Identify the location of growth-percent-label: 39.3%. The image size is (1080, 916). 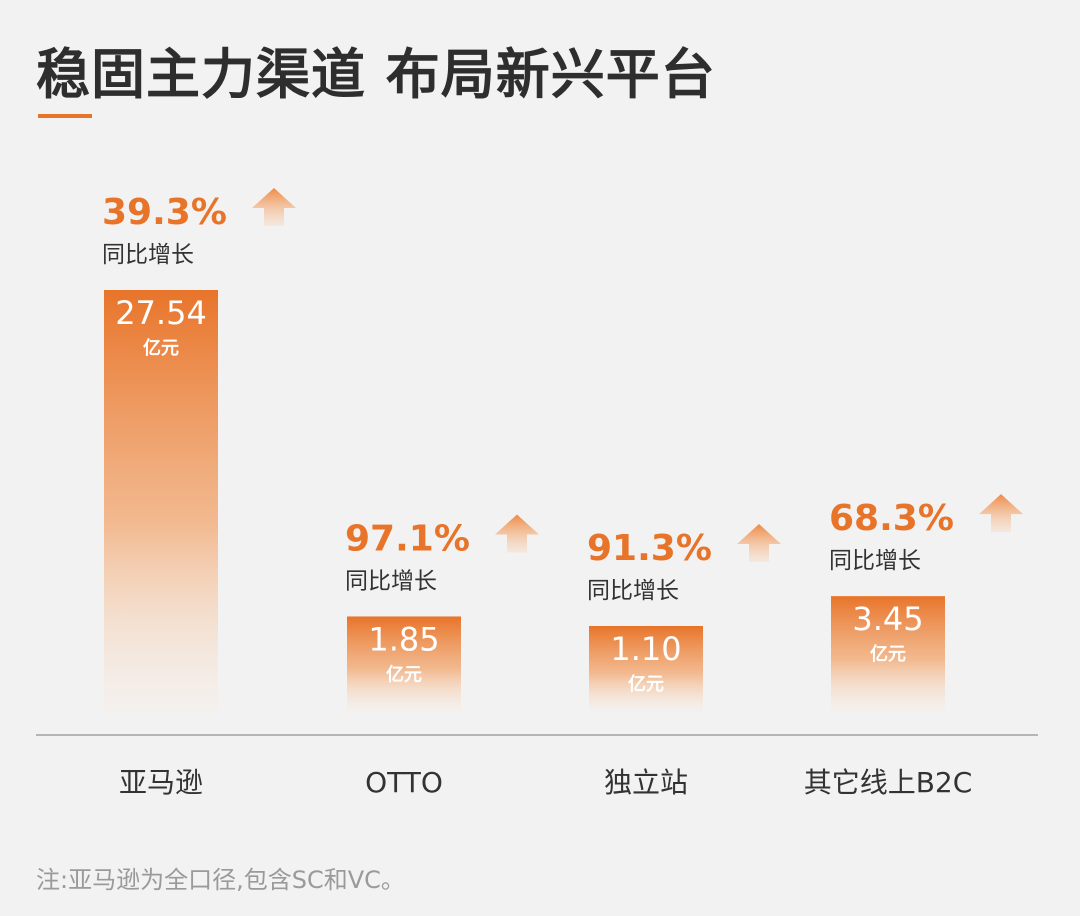
(164, 212).